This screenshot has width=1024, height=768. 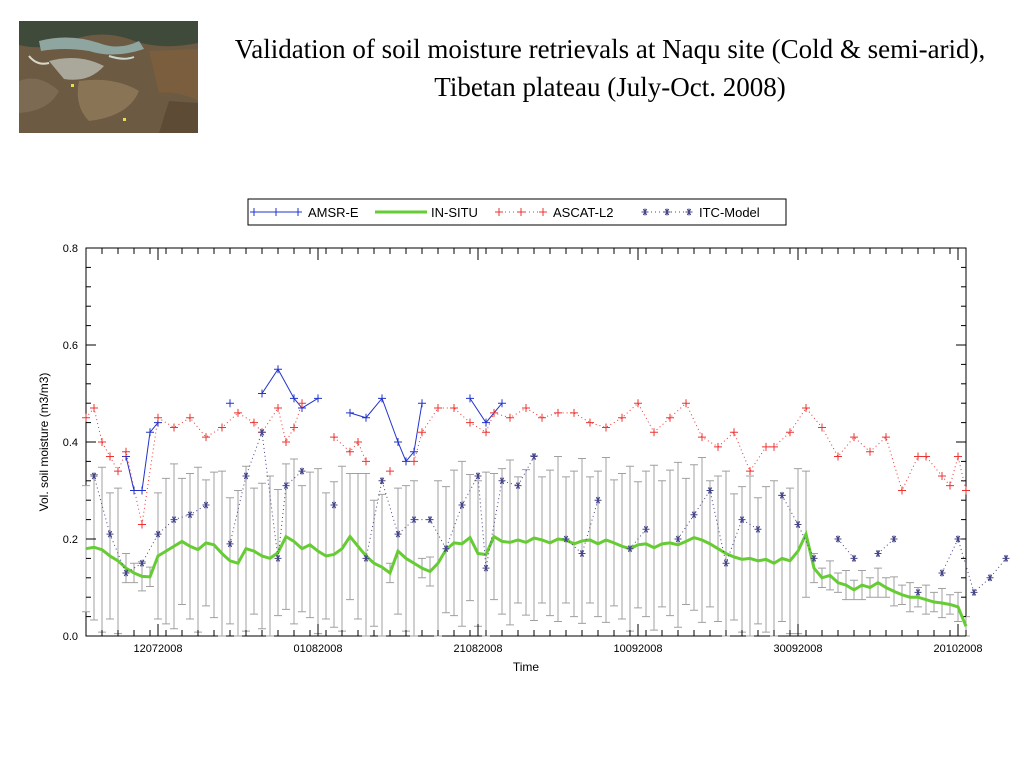 What do you see at coordinates (638, 649) in the screenshot?
I see `x-tick-label: 10092008` at bounding box center [638, 649].